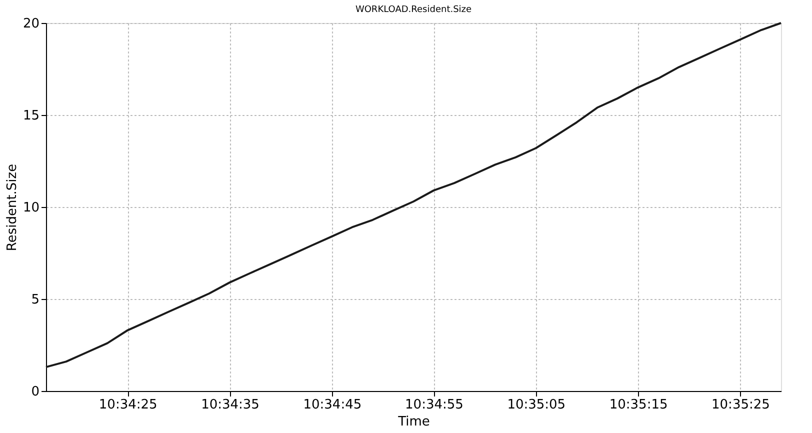 Image resolution: width=812 pixels, height=433 pixels. What do you see at coordinates (31, 208) in the screenshot?
I see `y-tick-label: 10` at bounding box center [31, 208].